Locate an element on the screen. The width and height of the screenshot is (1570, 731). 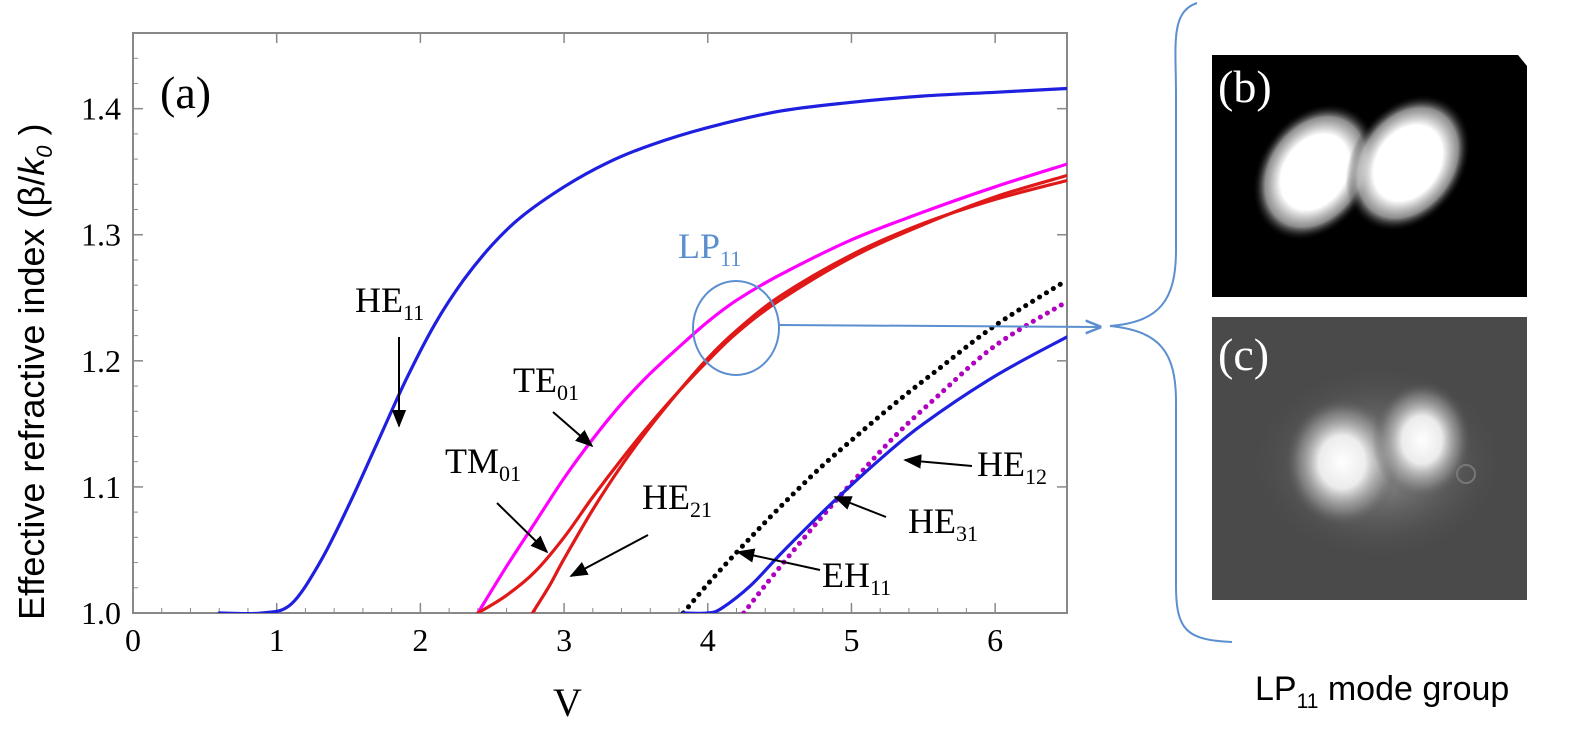
annotation-te01-arrow is located at coordinates (573, 429).